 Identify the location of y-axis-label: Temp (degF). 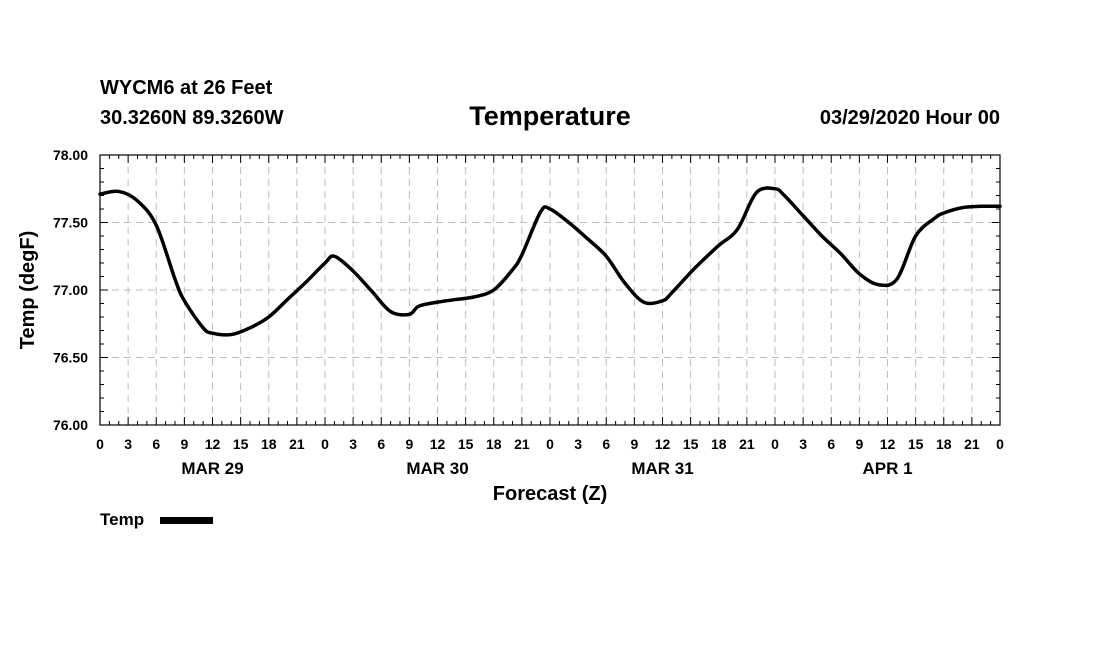
(28, 290).